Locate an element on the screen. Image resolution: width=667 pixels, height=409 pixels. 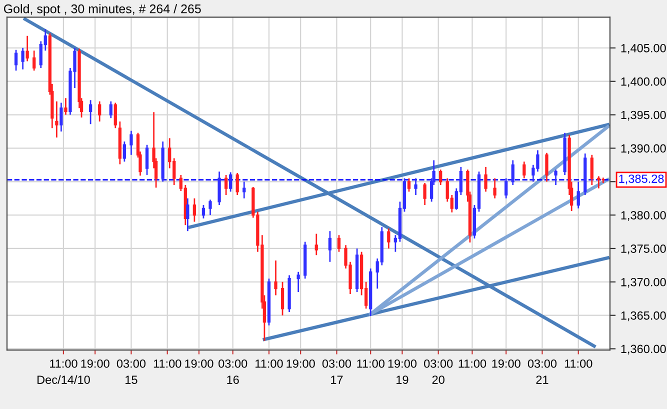
x-tick-label: 03:00 17 is located at coordinates (337, 371).